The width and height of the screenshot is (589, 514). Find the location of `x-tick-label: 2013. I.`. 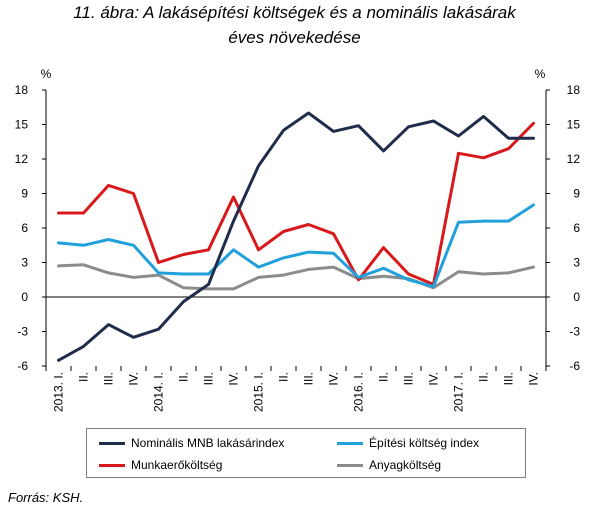

x-tick-label: 2013. I. is located at coordinates (59, 392).